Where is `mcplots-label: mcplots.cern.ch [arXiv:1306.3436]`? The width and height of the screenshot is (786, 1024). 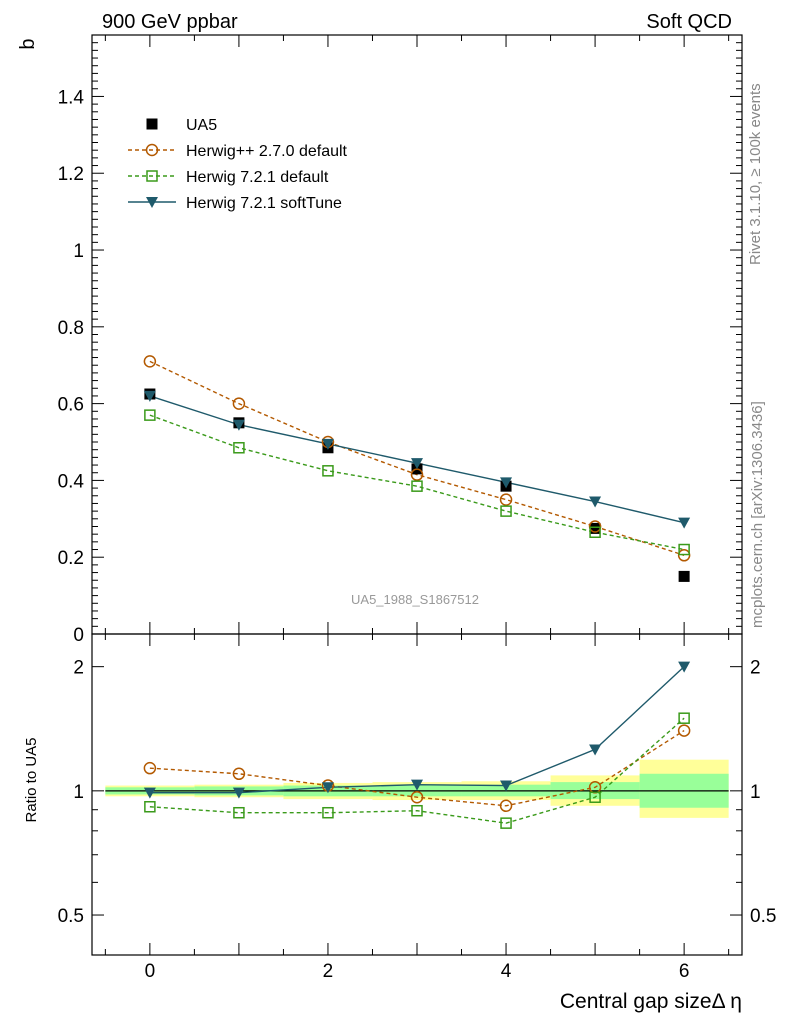 mcplots-label: mcplots.cern.ch [arXiv:1306.3436] is located at coordinates (757, 514).